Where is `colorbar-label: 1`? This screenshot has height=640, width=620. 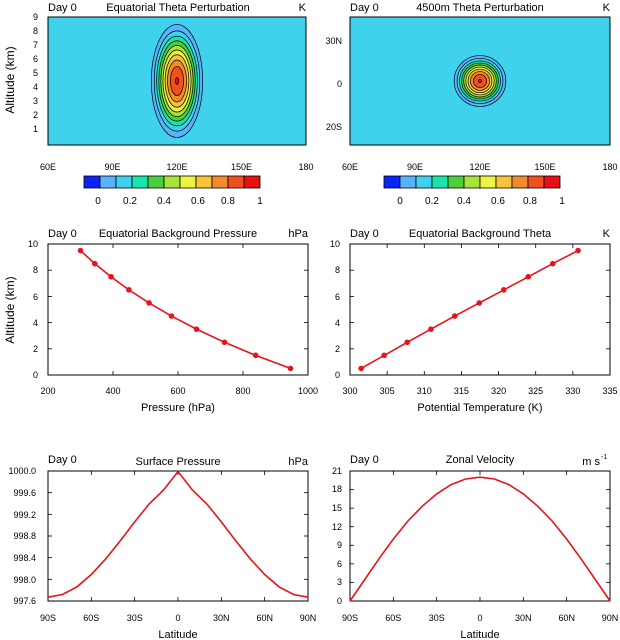
colorbar-label: 1 is located at coordinates (562, 201).